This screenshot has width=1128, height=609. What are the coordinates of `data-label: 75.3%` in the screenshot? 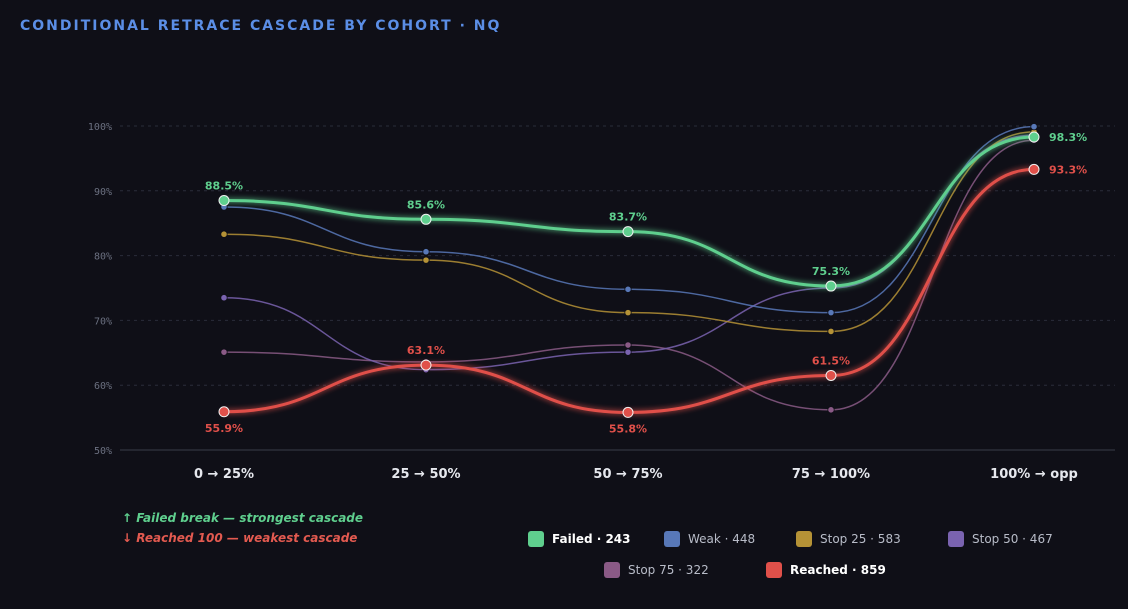 It's located at (831, 271).